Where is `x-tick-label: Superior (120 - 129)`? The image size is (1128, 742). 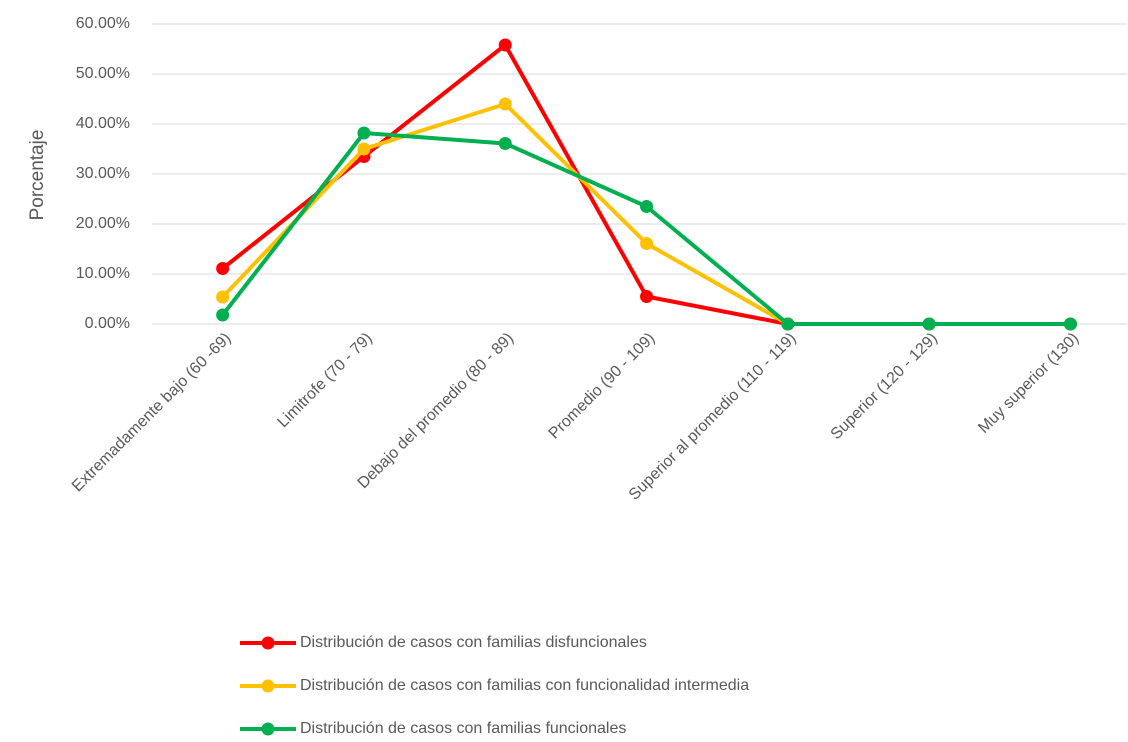
x-tick-label: Superior (120 - 129) is located at coordinates (884, 386).